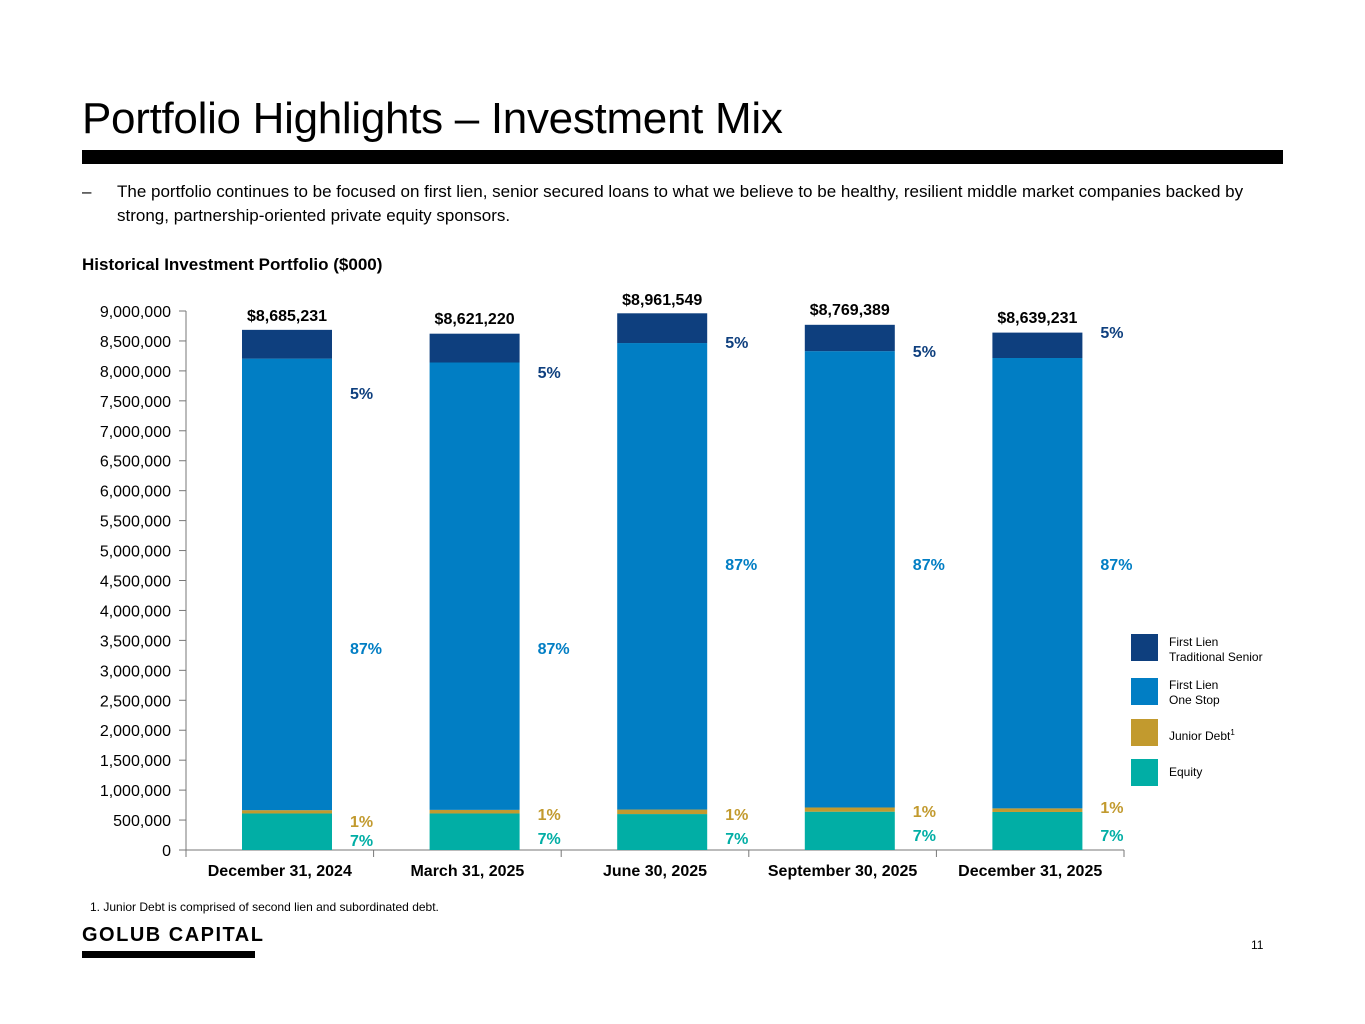 The image size is (1365, 1024). Describe the element at coordinates (1037, 318) in the screenshot. I see `bar-total-label: $8,639,231` at that location.